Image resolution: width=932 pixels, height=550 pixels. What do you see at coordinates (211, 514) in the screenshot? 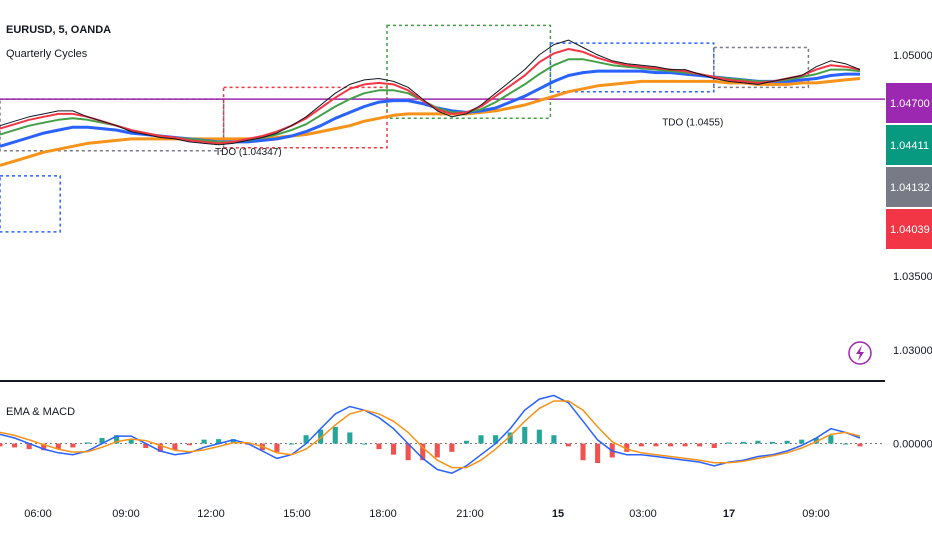
I see `x-tick-label: 12:00` at bounding box center [211, 514].